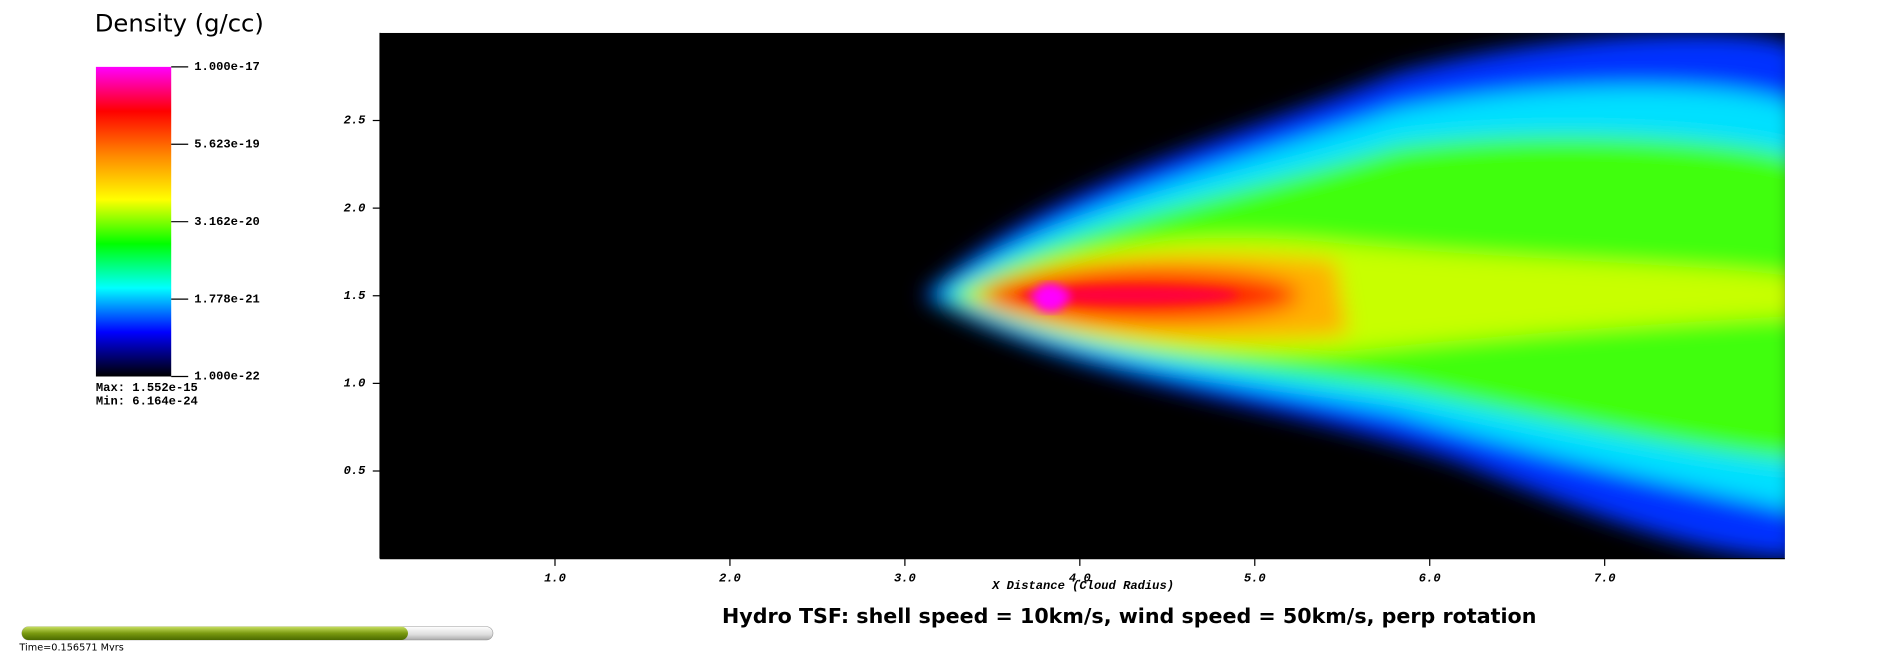 This screenshot has height=651, width=1882. Describe the element at coordinates (226, 299) in the screenshot. I see `colorbar-tick-label: 1.778e-21` at that location.